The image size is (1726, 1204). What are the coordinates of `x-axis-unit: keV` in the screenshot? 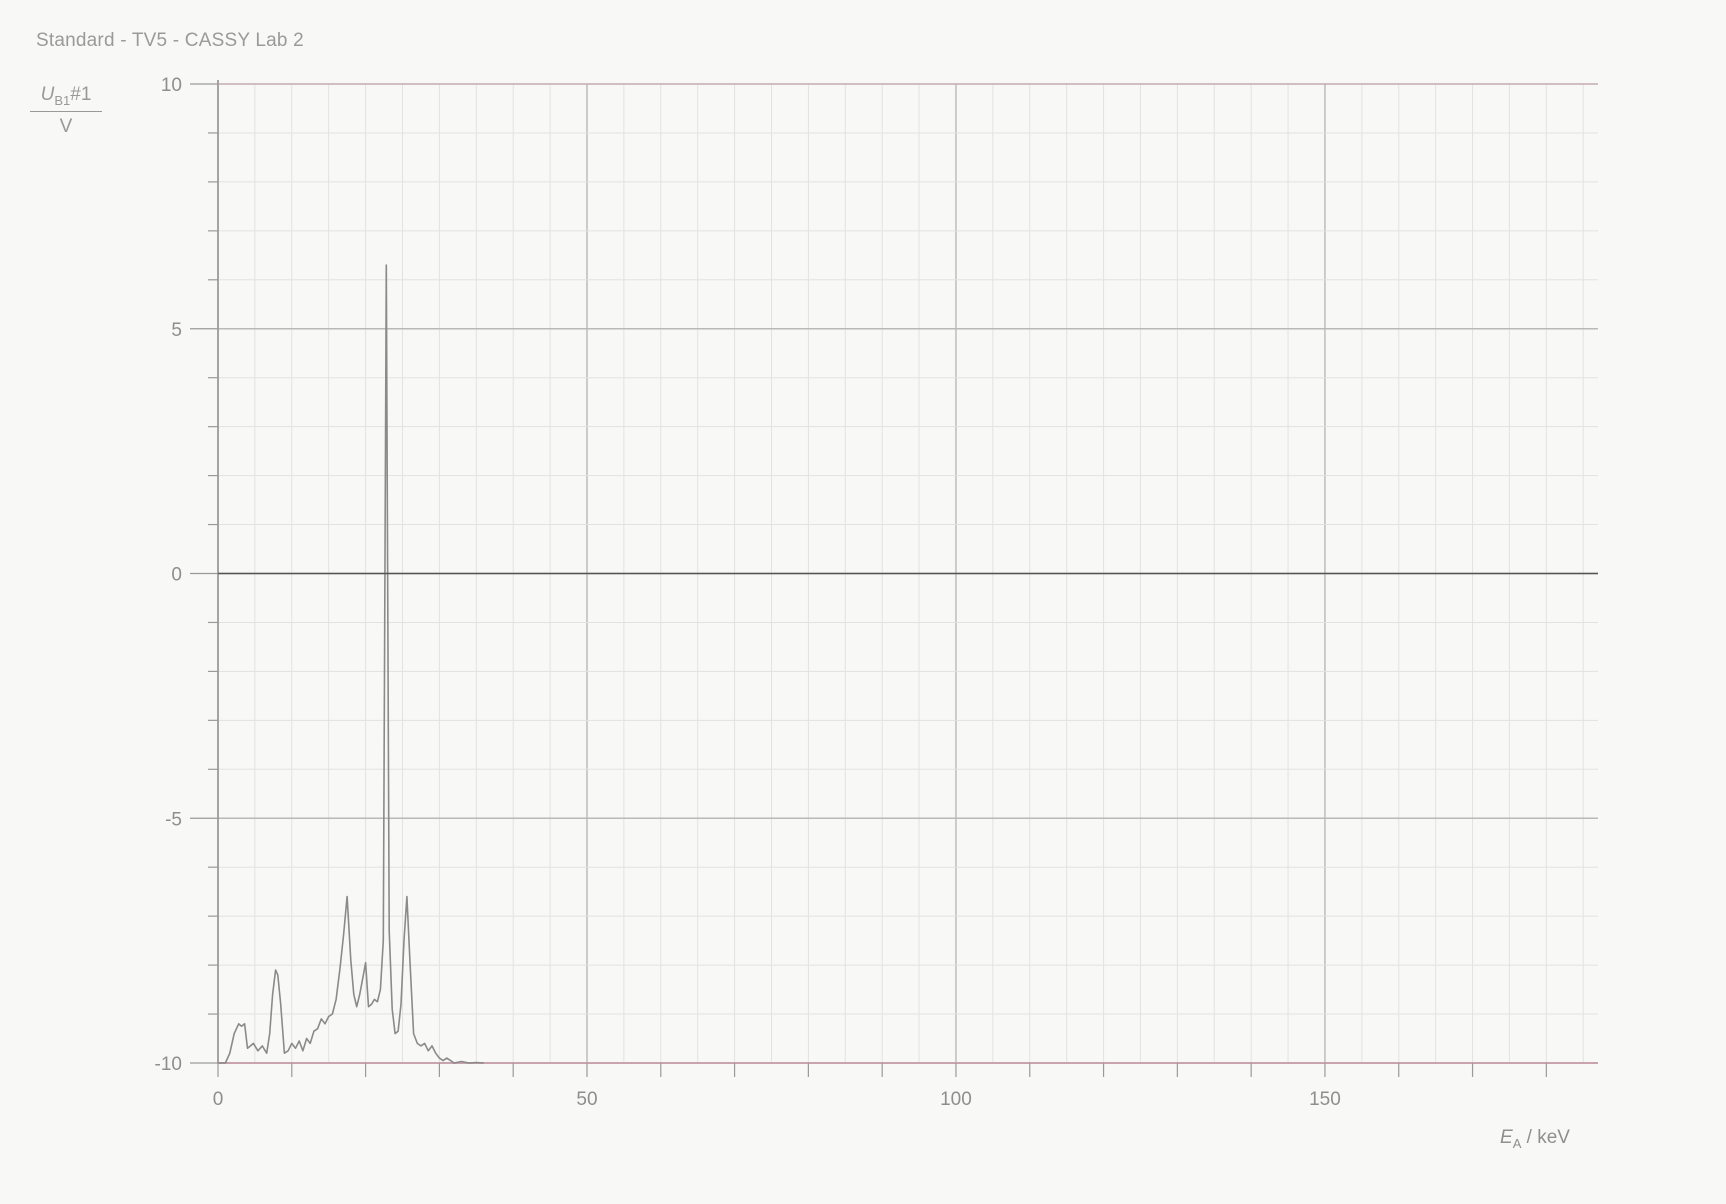 It's located at (1553, 1137).